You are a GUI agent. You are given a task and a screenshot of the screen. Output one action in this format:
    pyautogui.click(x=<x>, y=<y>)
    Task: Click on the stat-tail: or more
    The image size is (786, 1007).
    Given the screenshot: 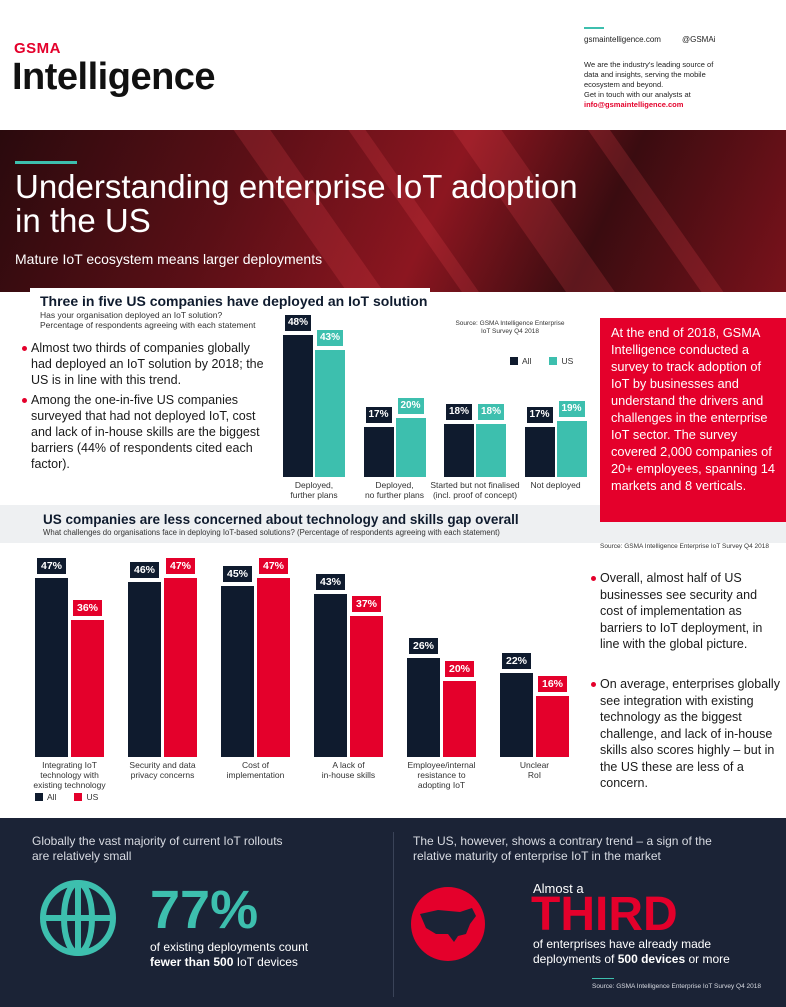 What is the action you would take?
    pyautogui.click(x=709, y=959)
    